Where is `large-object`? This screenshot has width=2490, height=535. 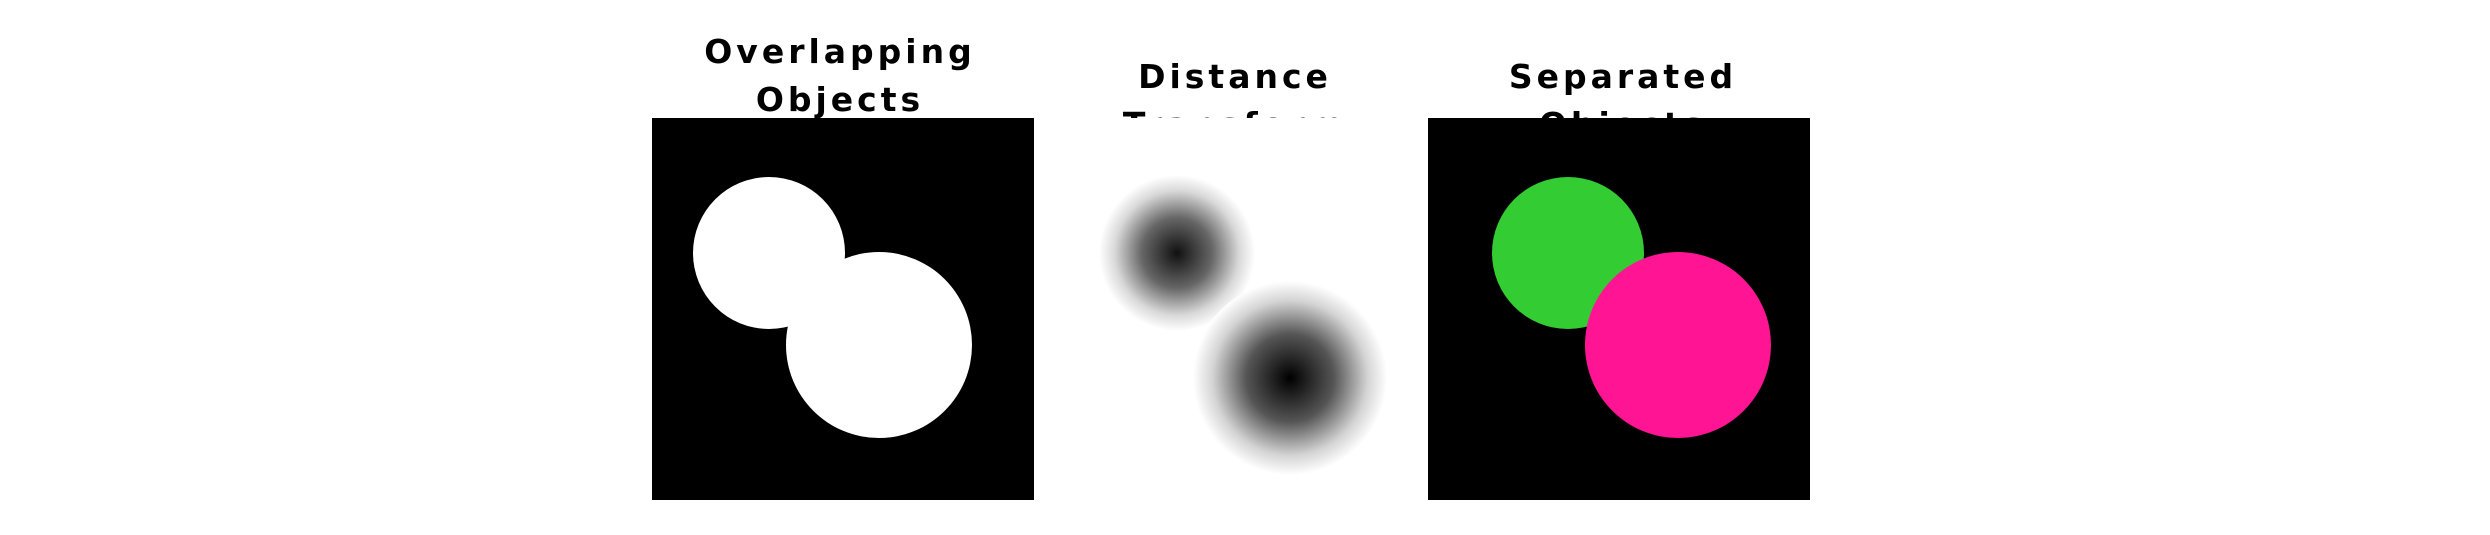
large-object is located at coordinates (879, 345).